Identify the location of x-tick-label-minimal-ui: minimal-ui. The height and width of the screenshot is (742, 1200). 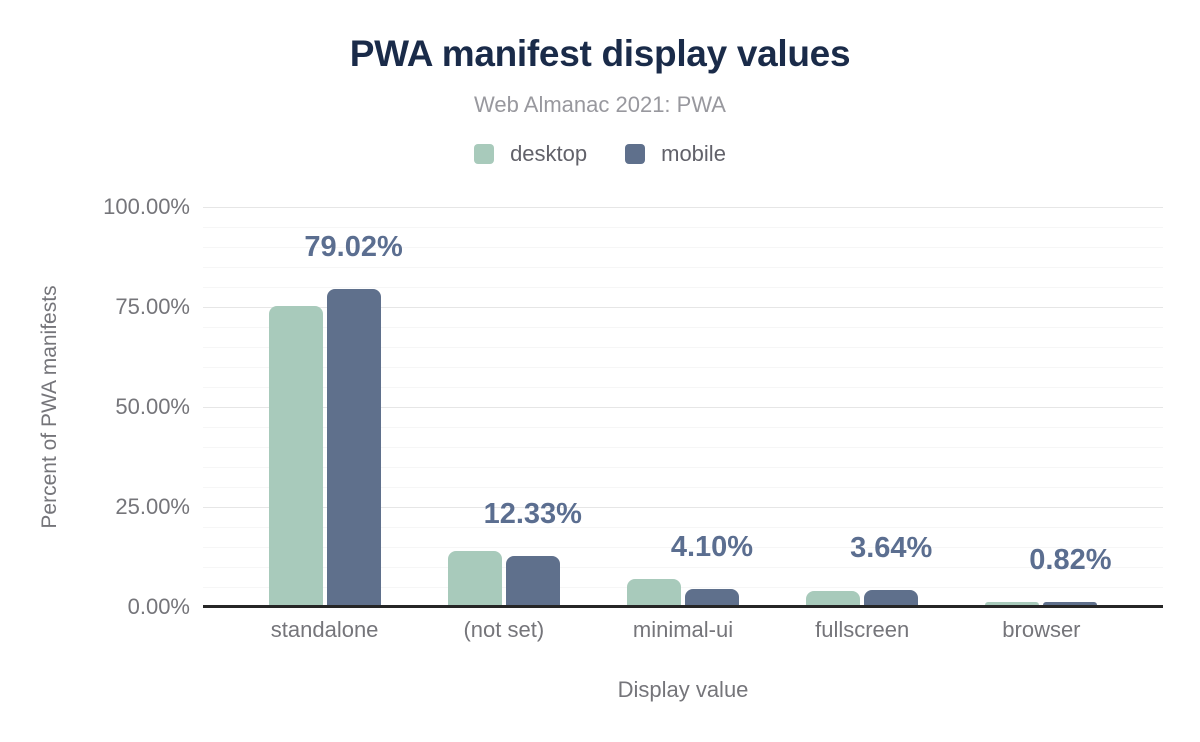
(683, 629).